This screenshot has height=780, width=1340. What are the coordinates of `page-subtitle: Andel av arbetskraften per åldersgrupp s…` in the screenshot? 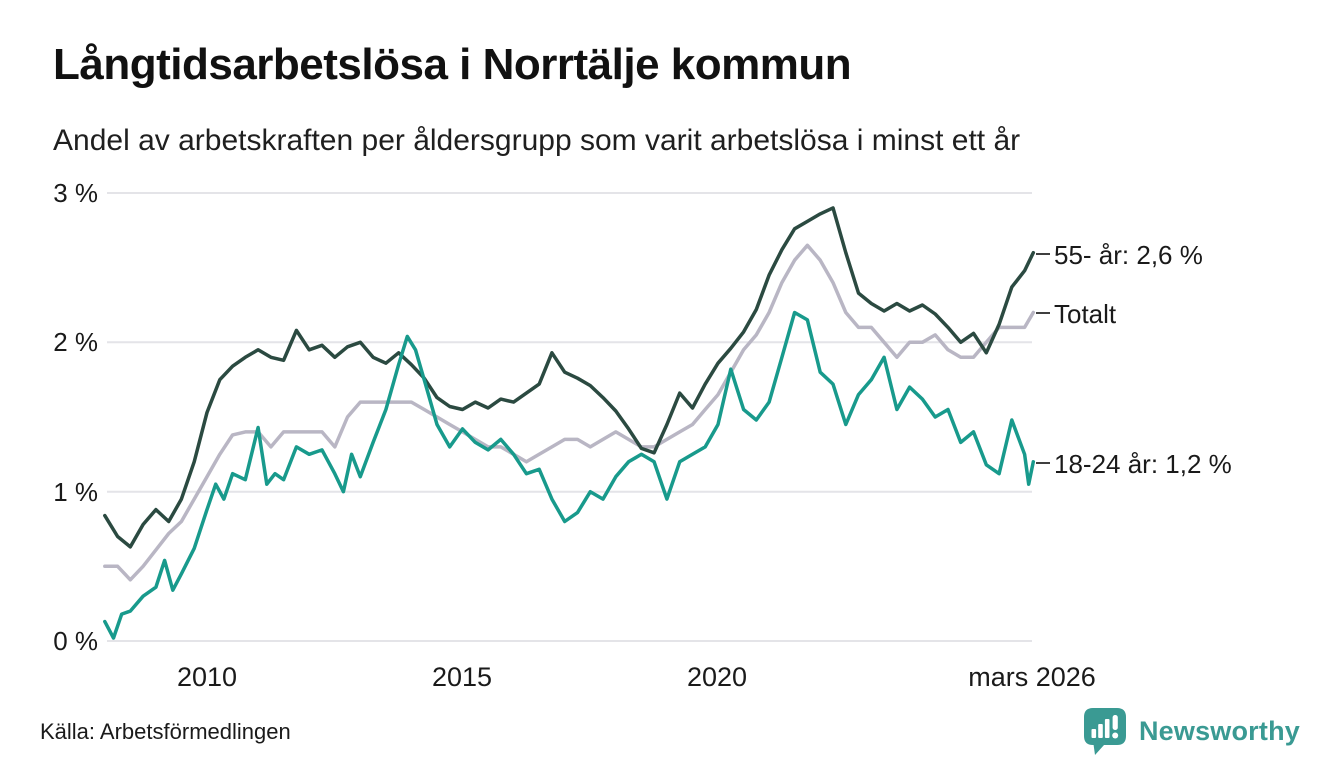 It's located at (537, 140).